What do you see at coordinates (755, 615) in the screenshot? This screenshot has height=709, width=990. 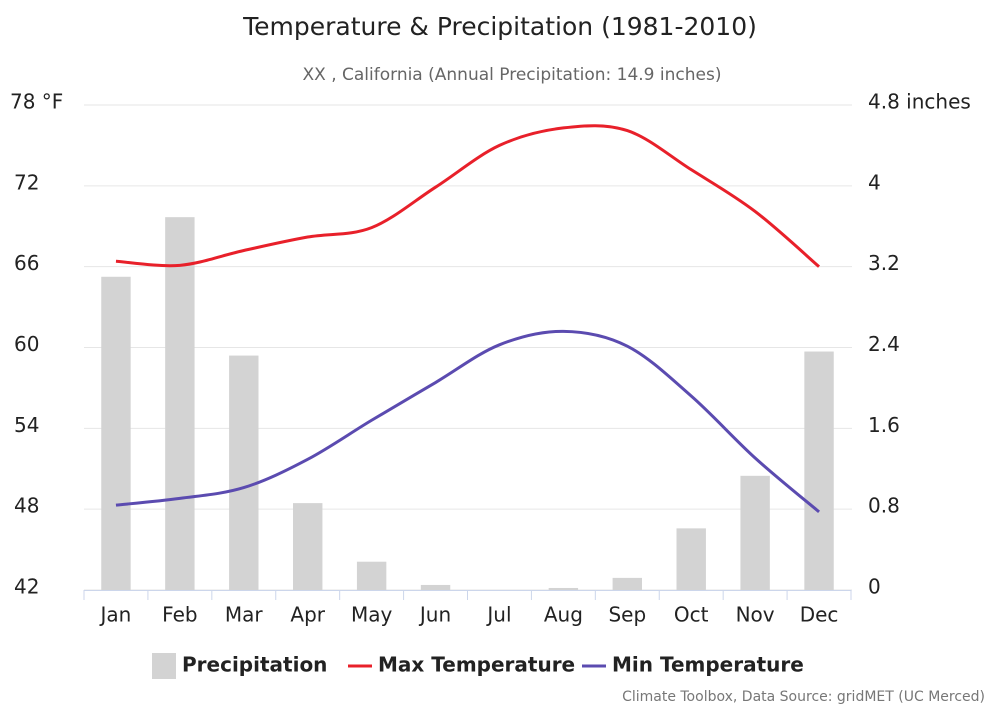 I see `x-tick-label: Nov` at bounding box center [755, 615].